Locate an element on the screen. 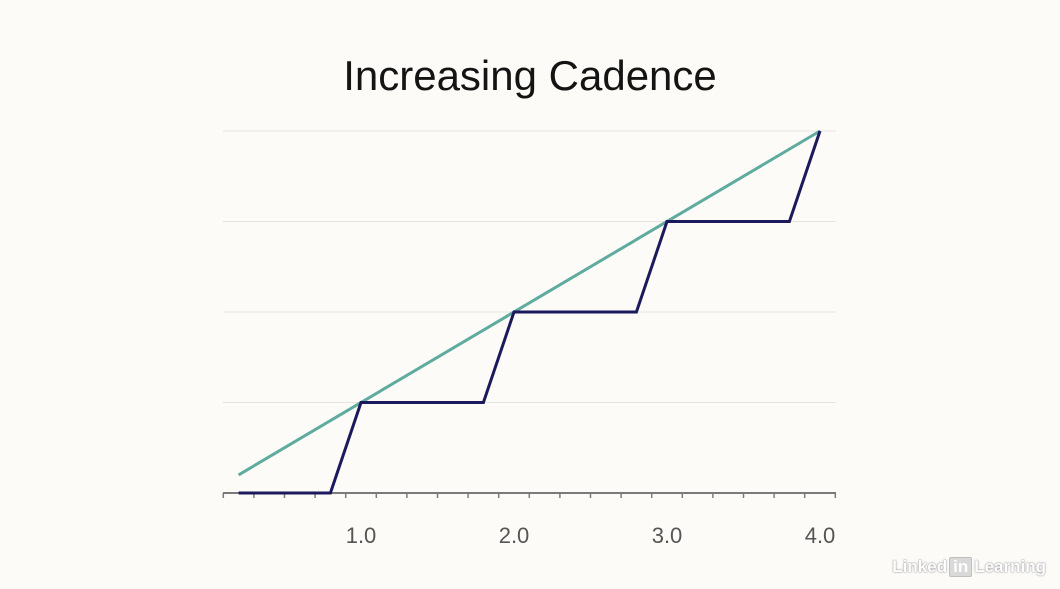 The image size is (1060, 589). x-tick-label: 2.0 is located at coordinates (514, 535).